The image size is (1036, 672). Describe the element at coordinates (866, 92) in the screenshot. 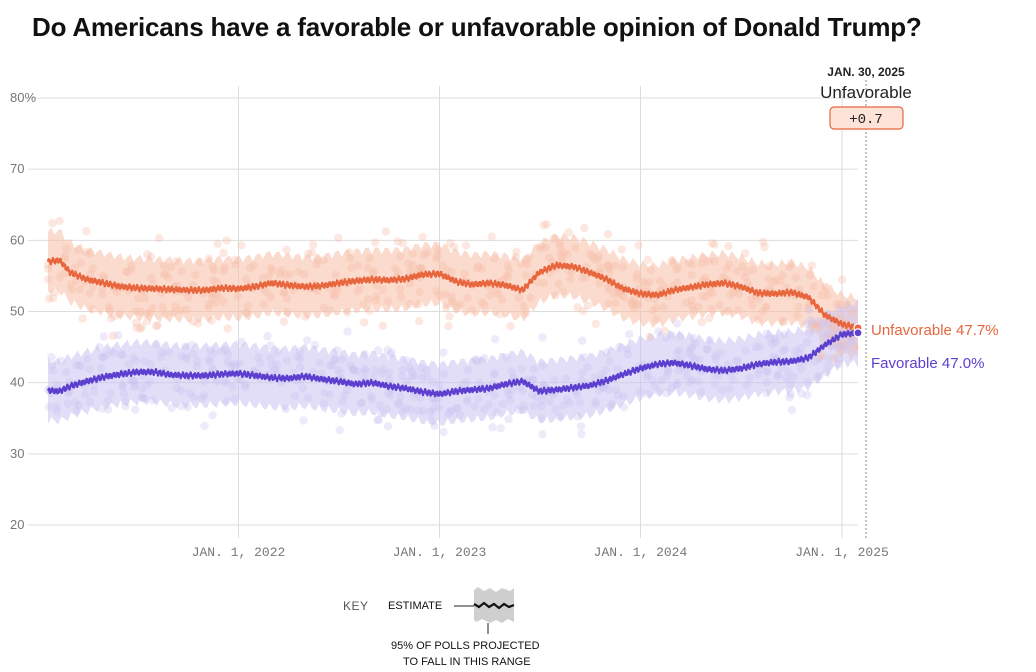

I see `tooltip-label: Unfavorable` at that location.